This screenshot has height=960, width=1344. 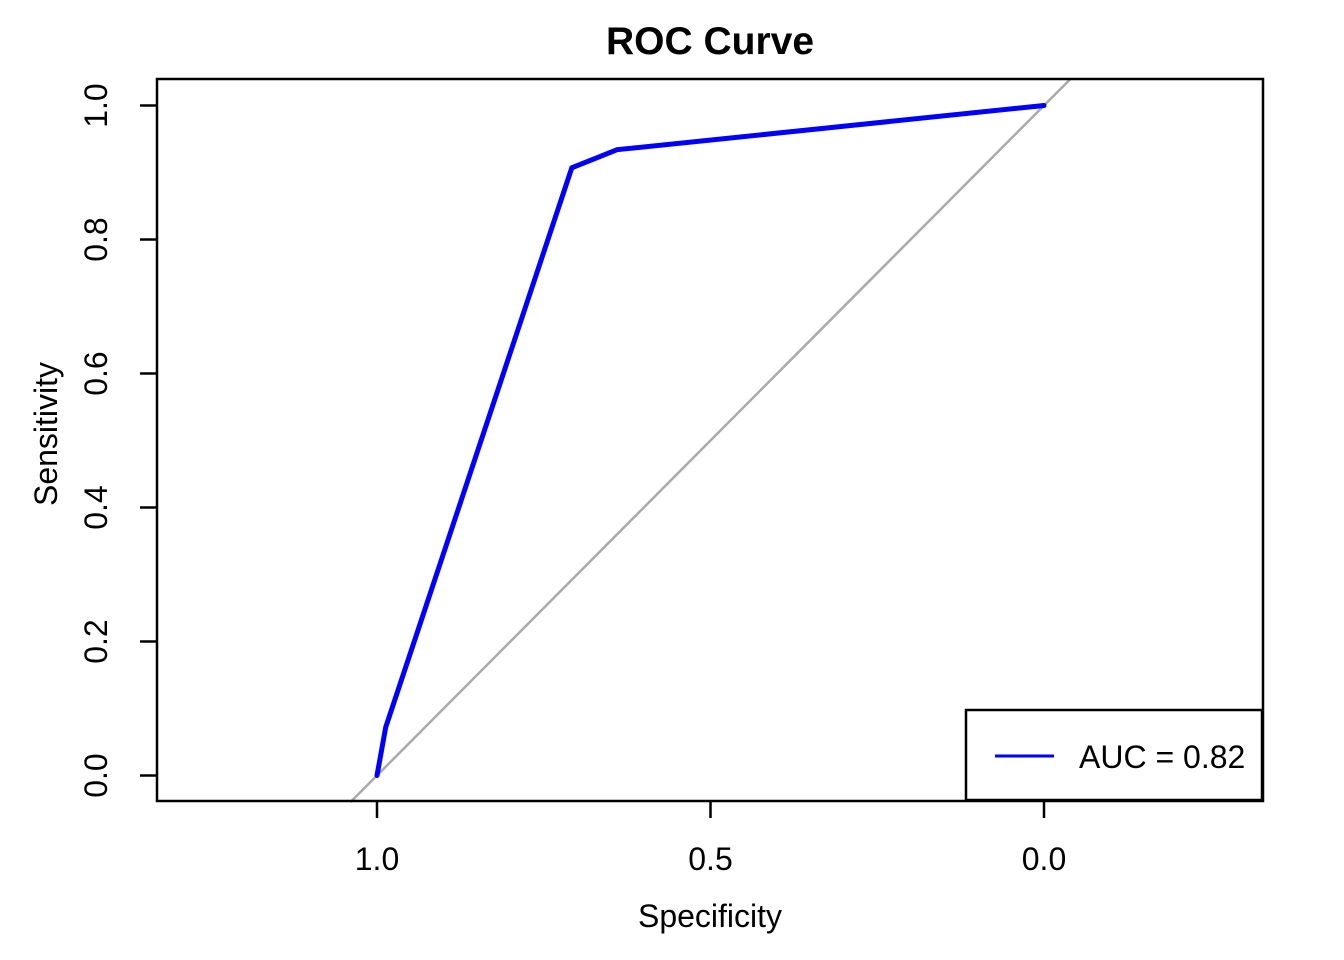 I want to click on plot-title: ROC Curve, so click(x=710, y=41).